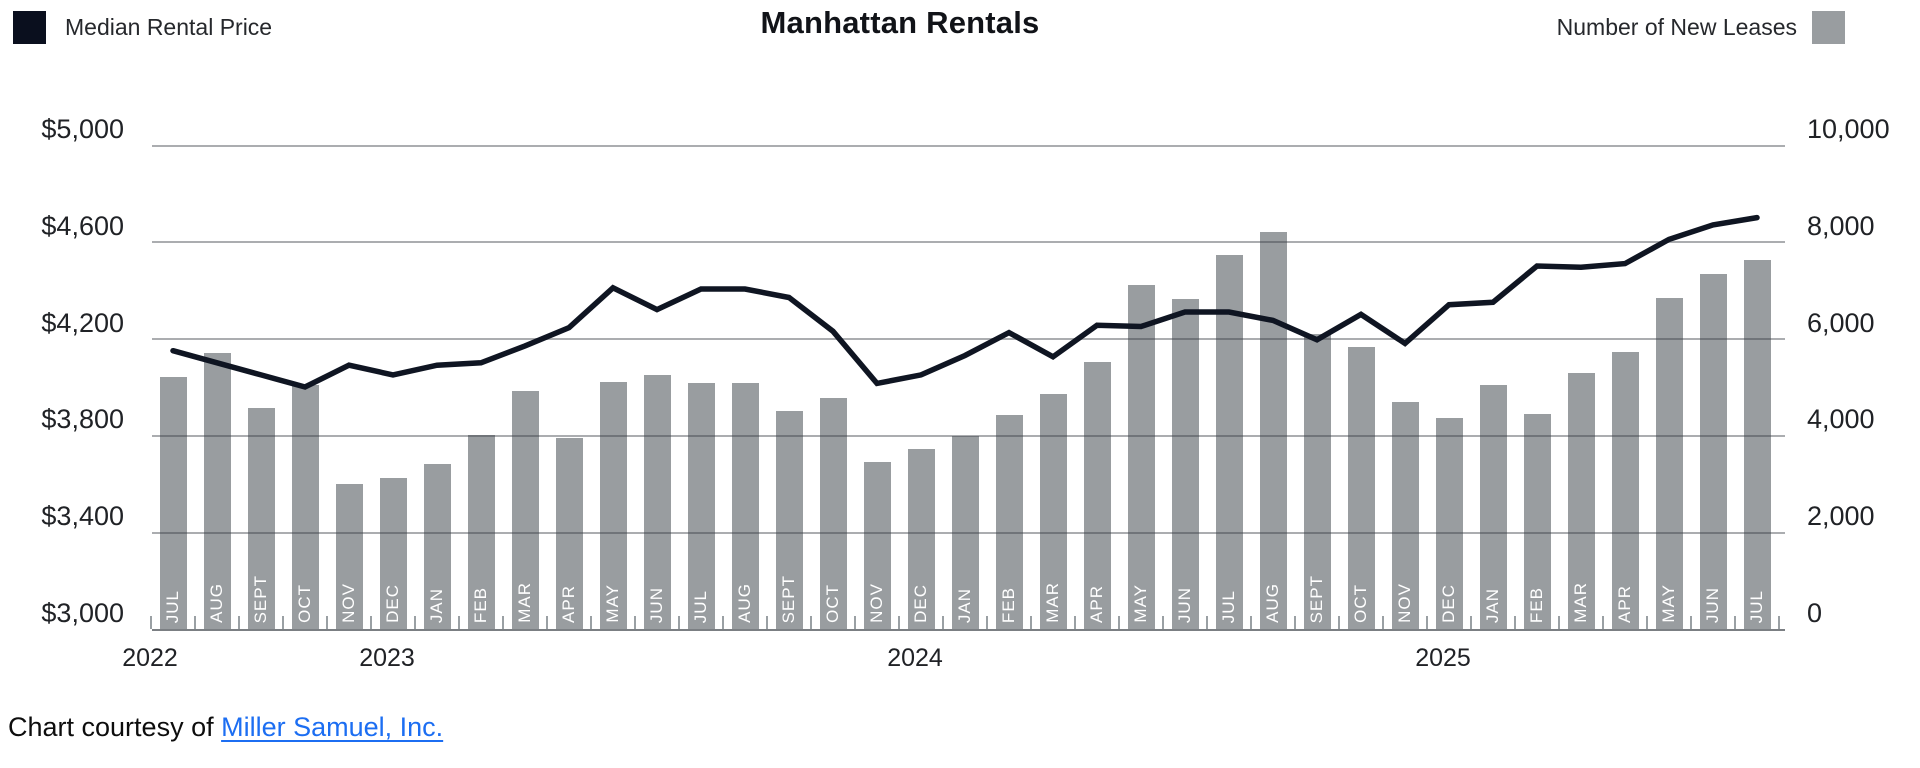 This screenshot has height=768, width=1920. What do you see at coordinates (1841, 419) in the screenshot?
I see `y-axis-right-tick-label: 4,000` at bounding box center [1841, 419].